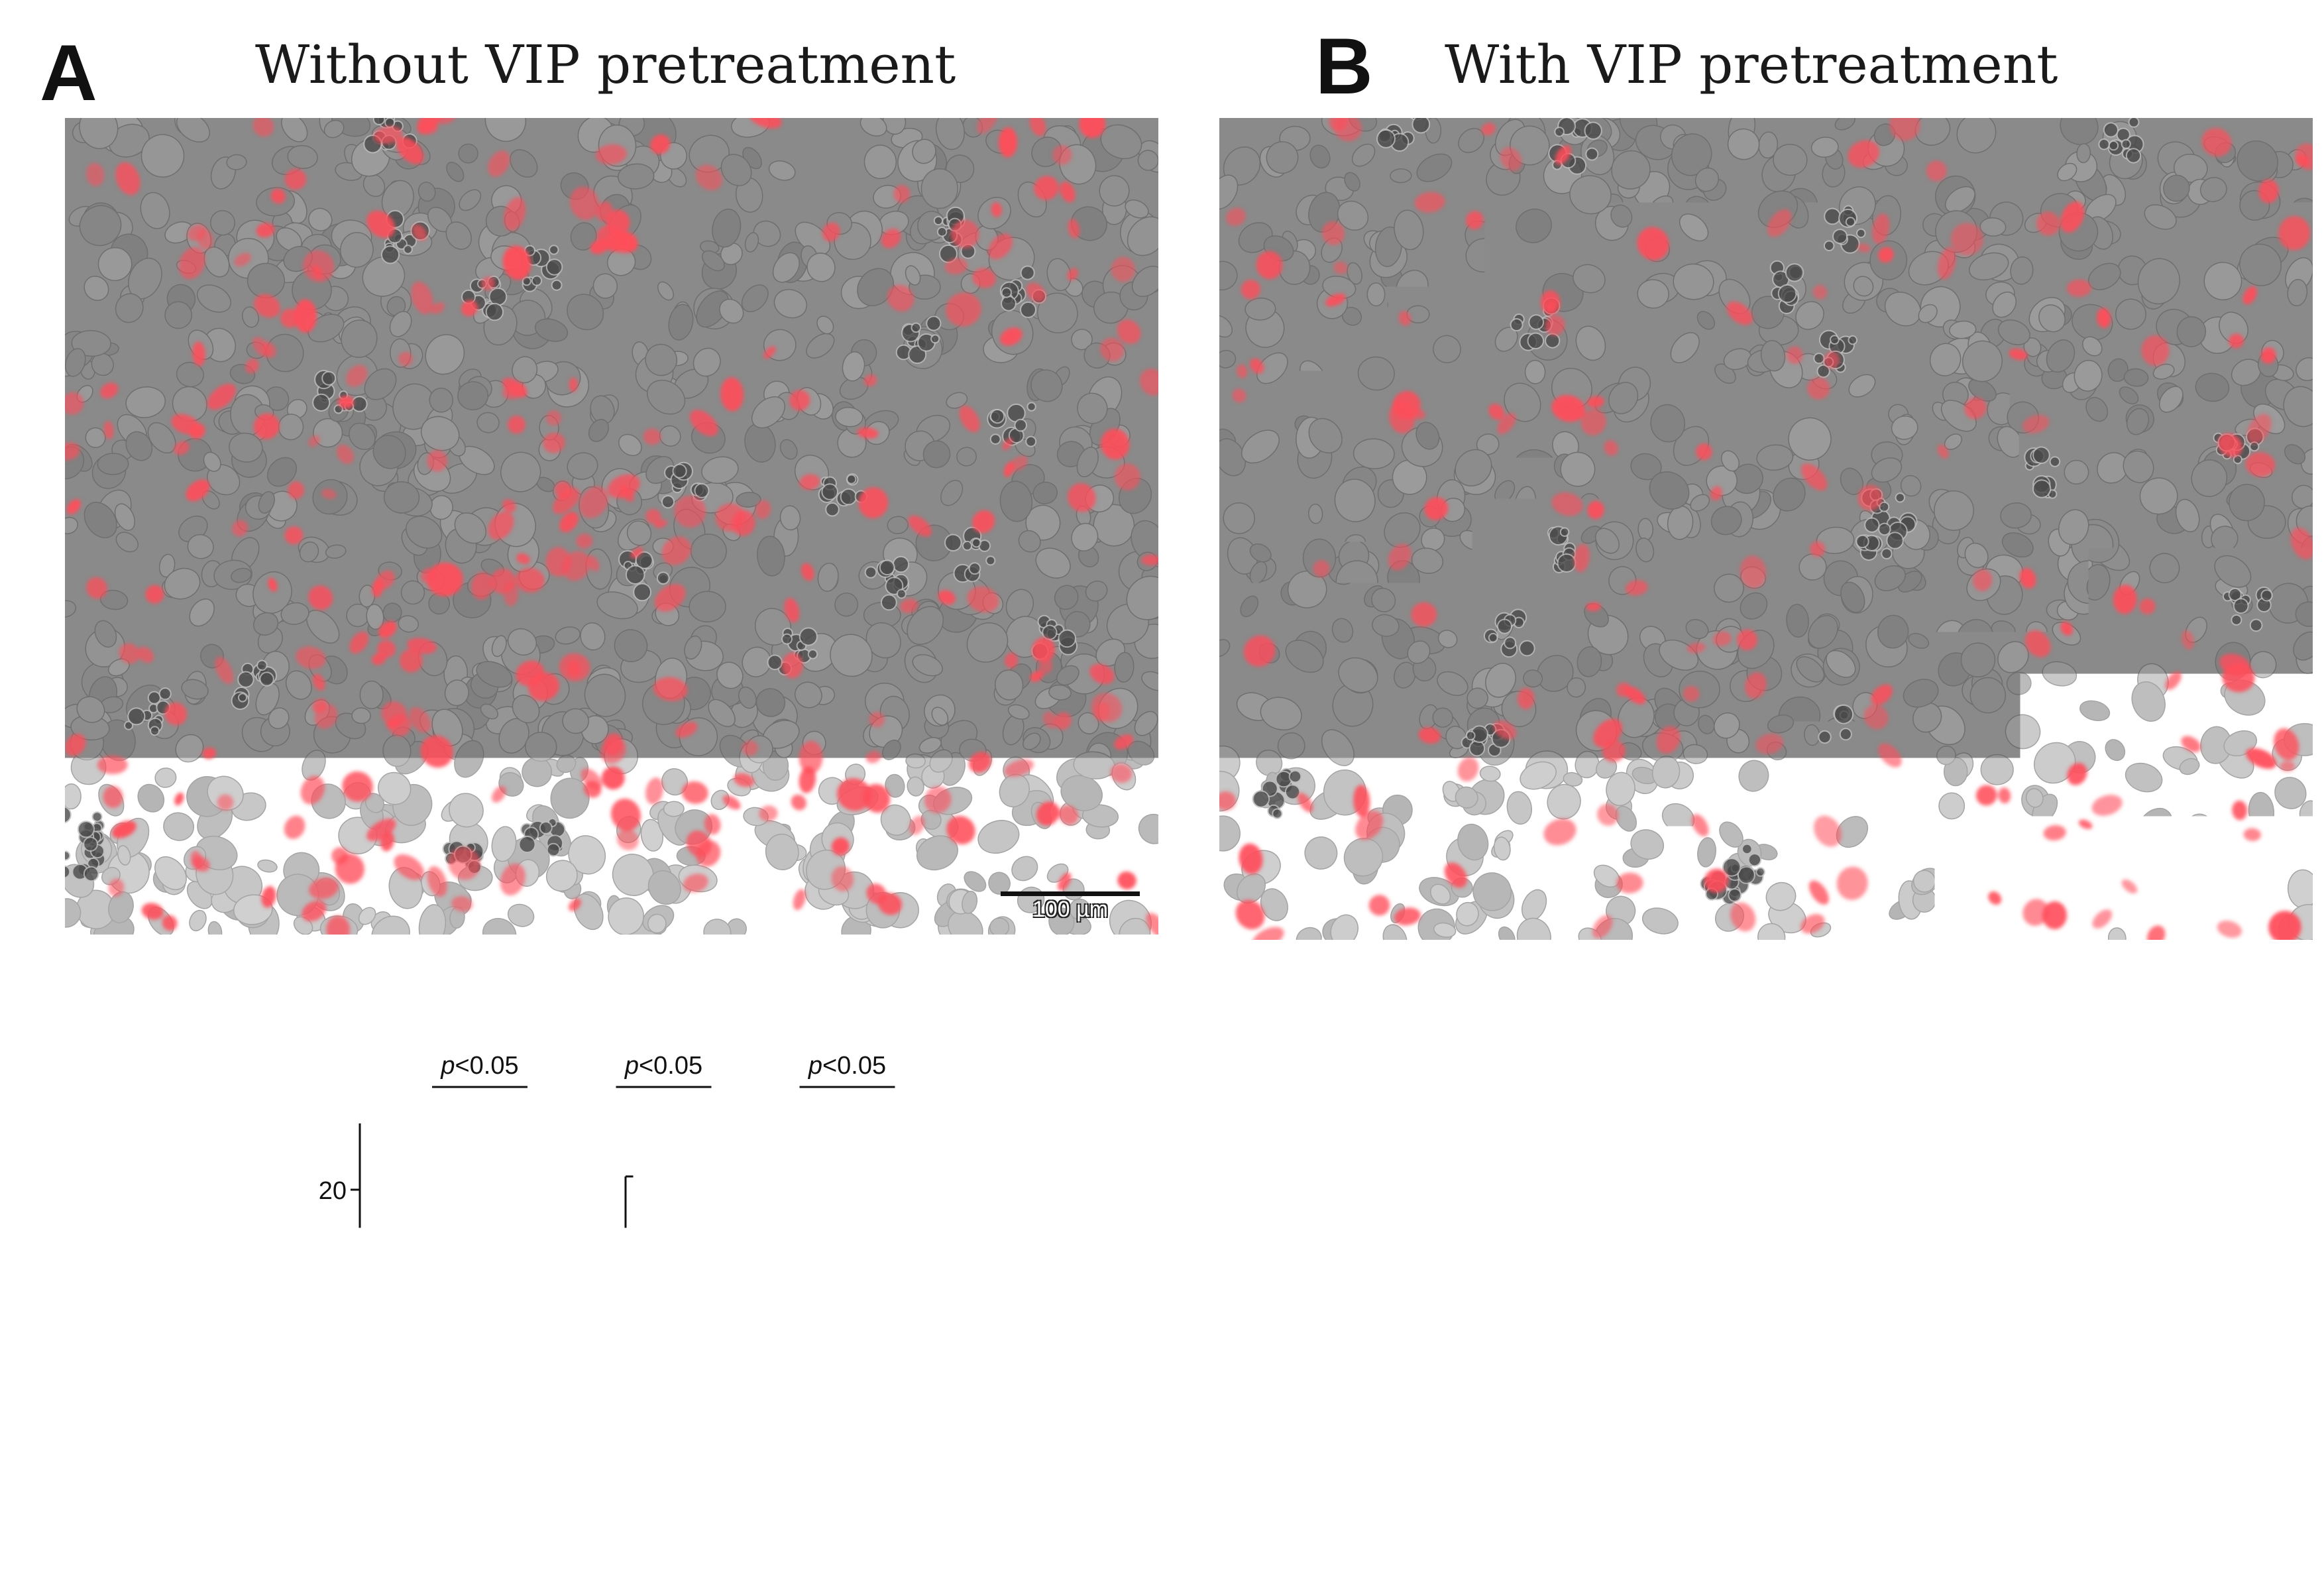 Image resolution: width=2324 pixels, height=1596 pixels. I want to click on chart-d-bar-12h-plus, so click(1699, 1474).